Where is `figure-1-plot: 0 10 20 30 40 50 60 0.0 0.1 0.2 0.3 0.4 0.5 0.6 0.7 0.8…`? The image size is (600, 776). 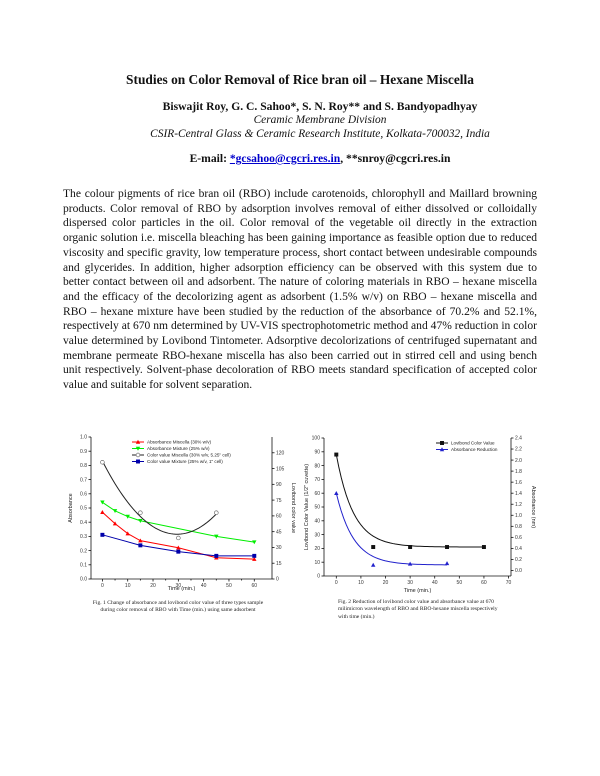 figure-1-plot: 0 10 20 30 40 50 60 0.0 0.1 0.2 0.3 0.4 0.5 0.6 0.7 0.8… is located at coordinates (182, 513).